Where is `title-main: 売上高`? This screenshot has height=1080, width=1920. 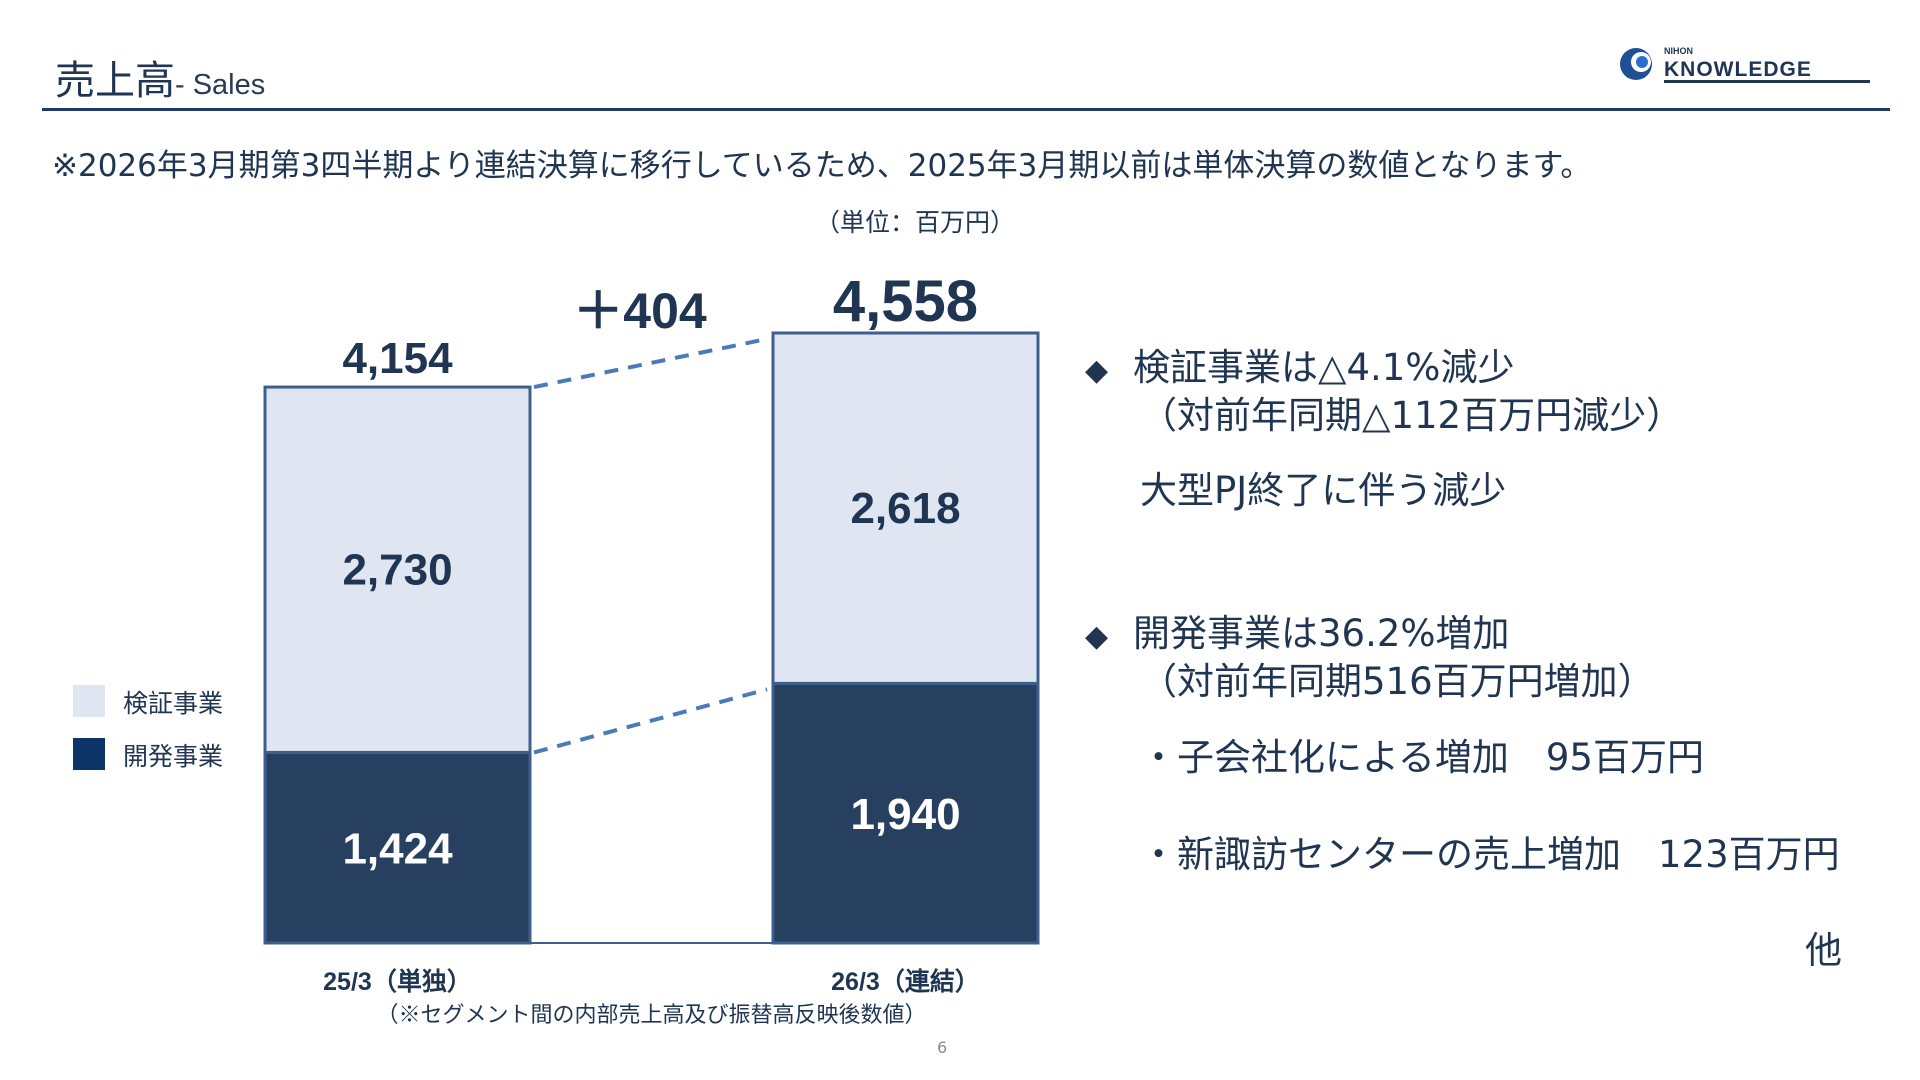 title-main: 売上高 is located at coordinates (115, 81).